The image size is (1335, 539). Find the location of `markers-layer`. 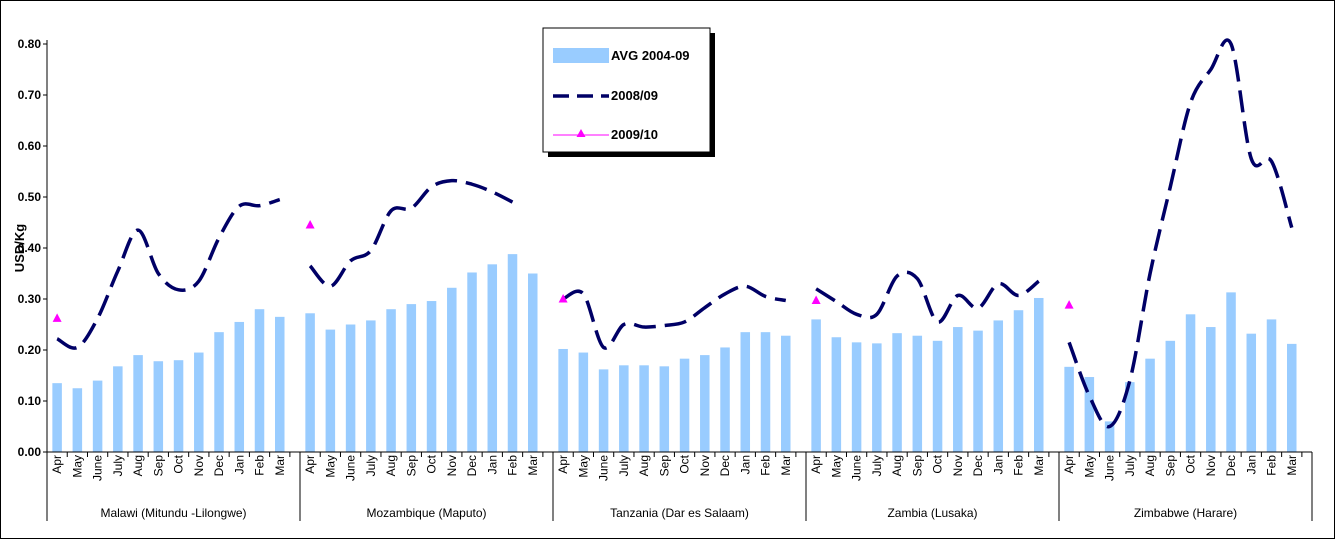

markers-layer is located at coordinates (563, 271).